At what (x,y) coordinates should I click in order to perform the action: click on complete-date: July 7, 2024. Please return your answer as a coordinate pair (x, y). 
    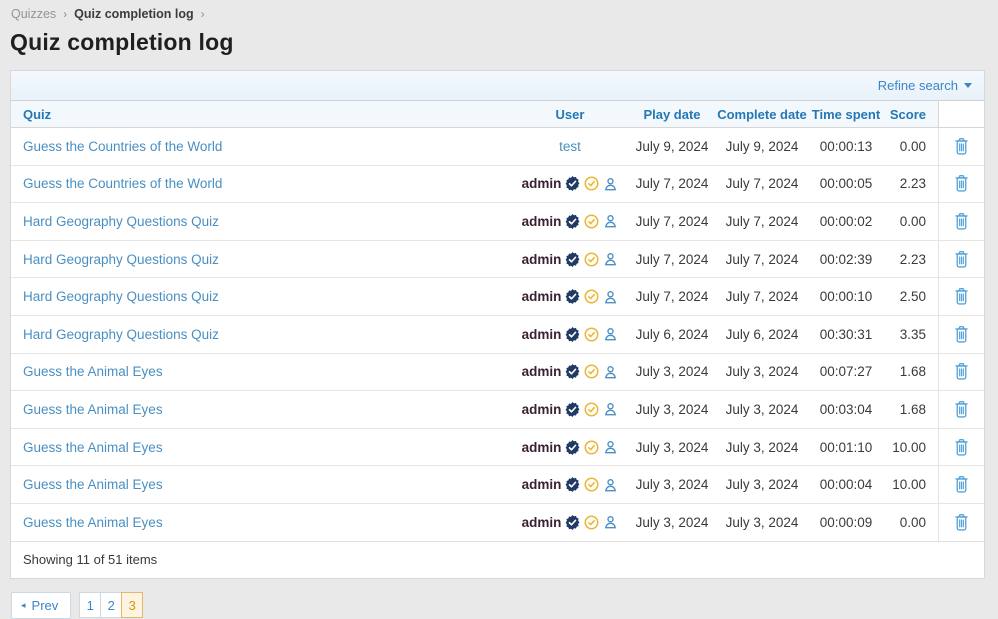
    Looking at the image, I should click on (762, 184).